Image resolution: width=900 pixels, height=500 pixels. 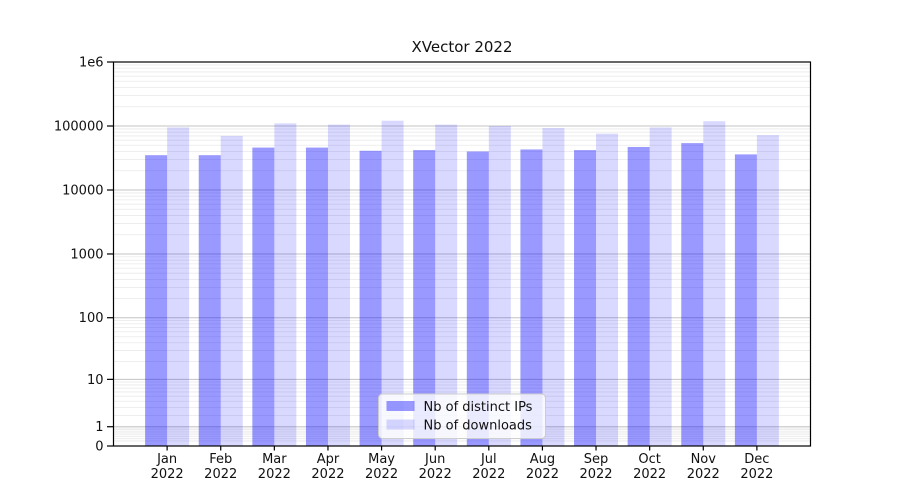 What do you see at coordinates (745, 300) in the screenshot?
I see `bar-distinct-ips-dec` at bounding box center [745, 300].